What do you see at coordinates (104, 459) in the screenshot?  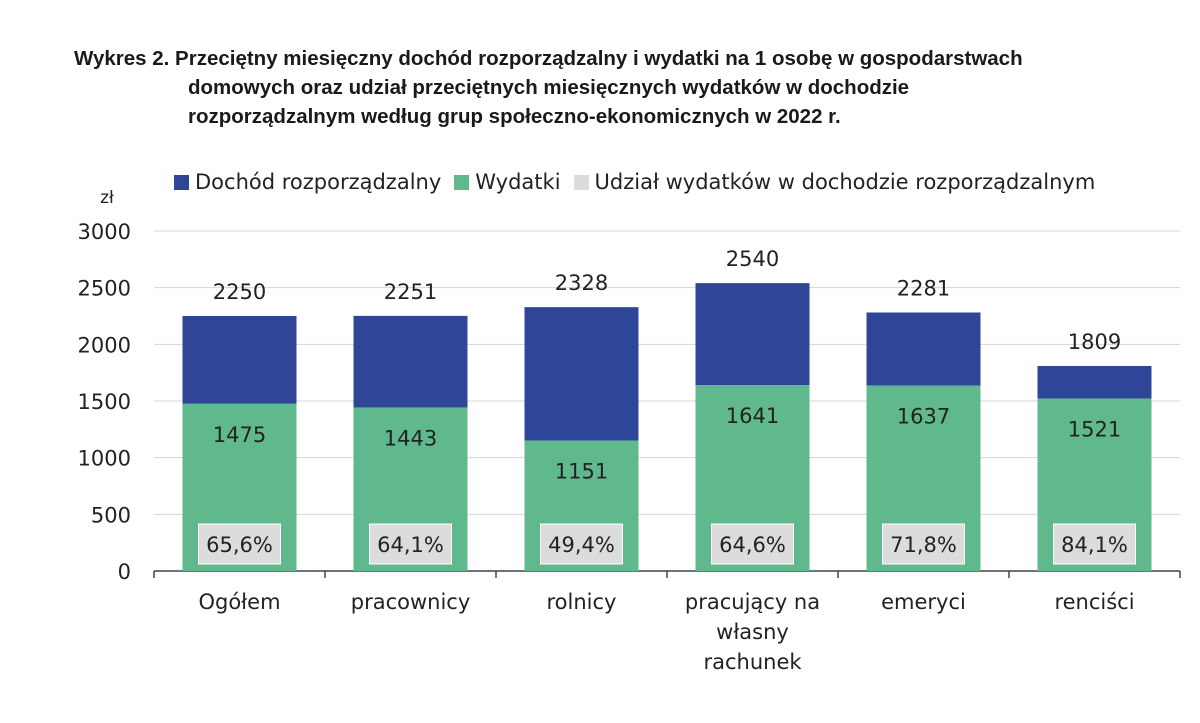 I see `y-tick-label: 1000` at bounding box center [104, 459].